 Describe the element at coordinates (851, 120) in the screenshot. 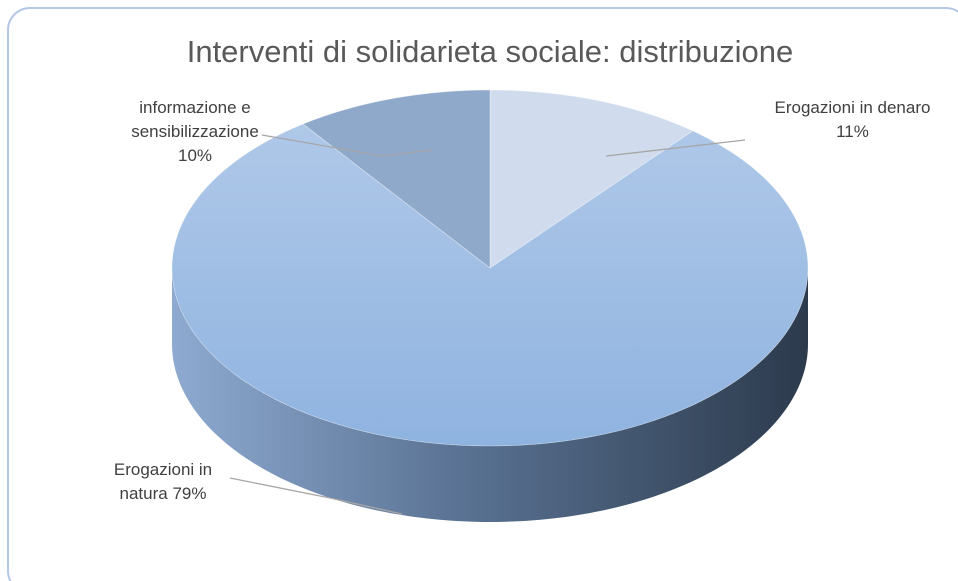

I see `data-label: Erogazioni in denaro 11%` at that location.